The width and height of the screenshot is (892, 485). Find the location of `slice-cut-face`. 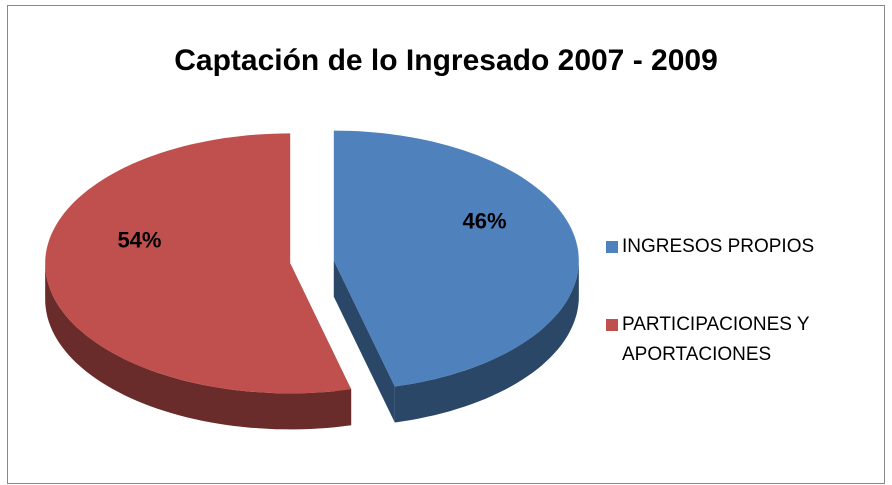

slice-cut-face is located at coordinates (364, 341).